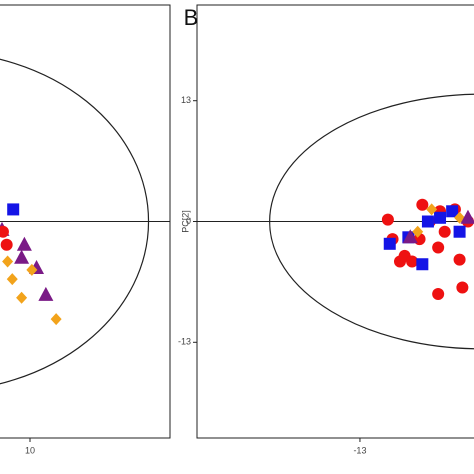  What do you see at coordinates (186, 100) in the screenshot?
I see `y-tick-label: 13` at bounding box center [186, 100].